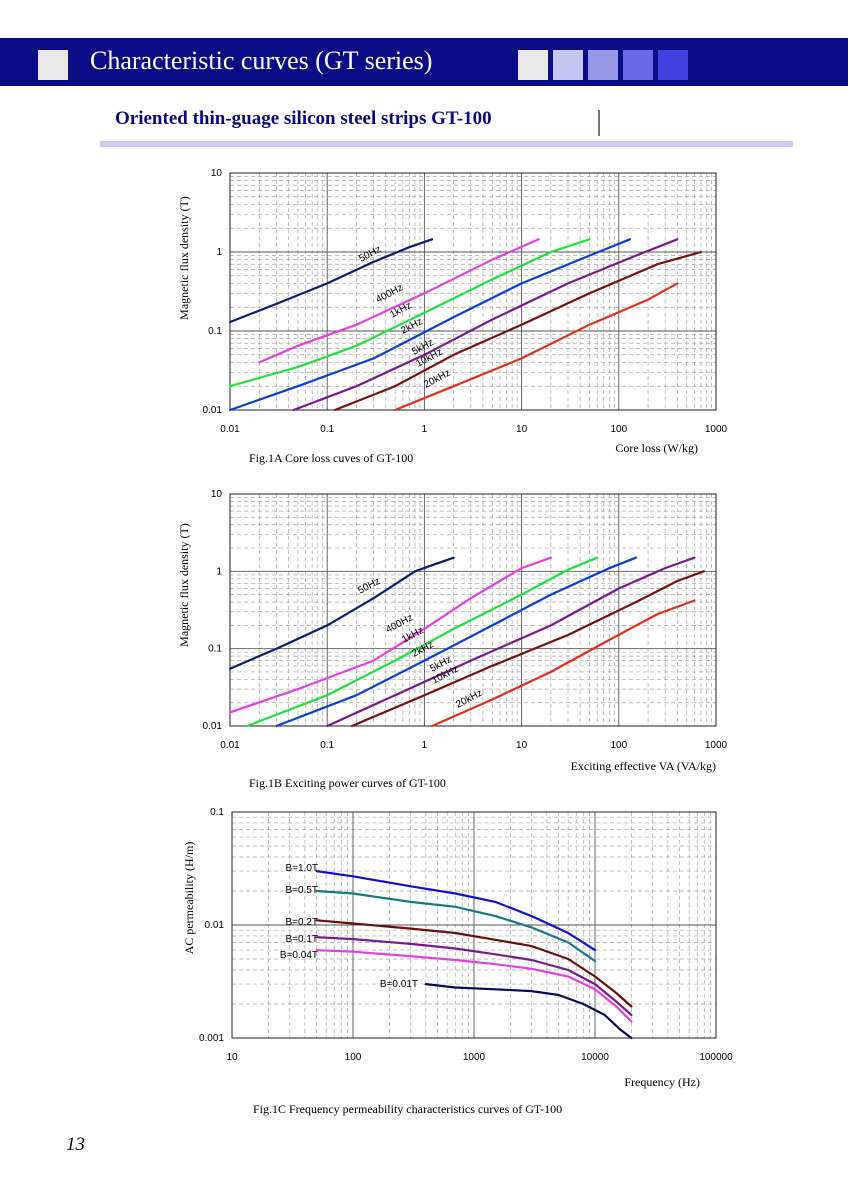 Image resolution: width=848 pixels, height=1200 pixels. Describe the element at coordinates (301, 868) in the screenshot. I see `series-label: B=1.0T` at that location.